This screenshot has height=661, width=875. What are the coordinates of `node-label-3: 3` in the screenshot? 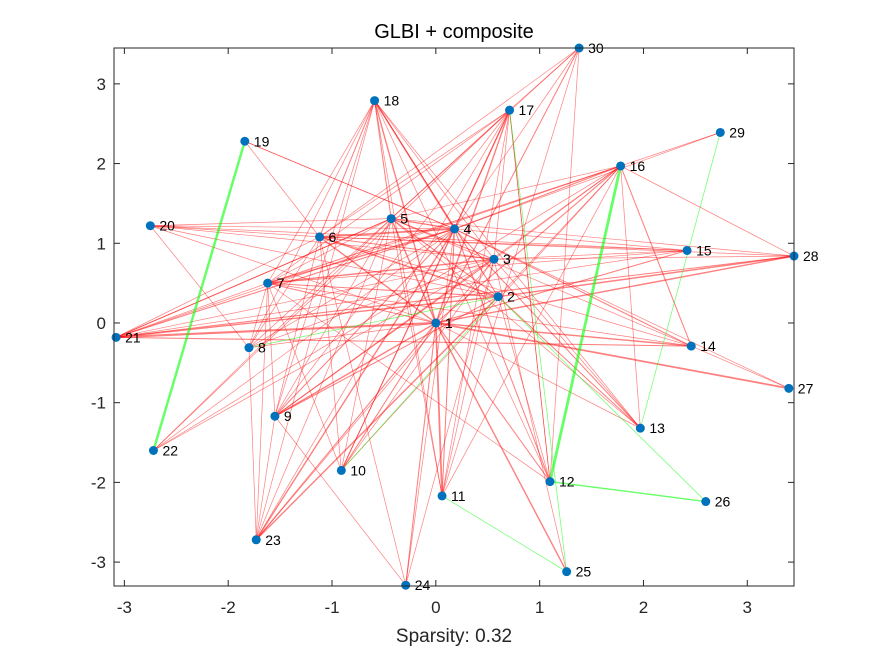 It's located at (507, 259).